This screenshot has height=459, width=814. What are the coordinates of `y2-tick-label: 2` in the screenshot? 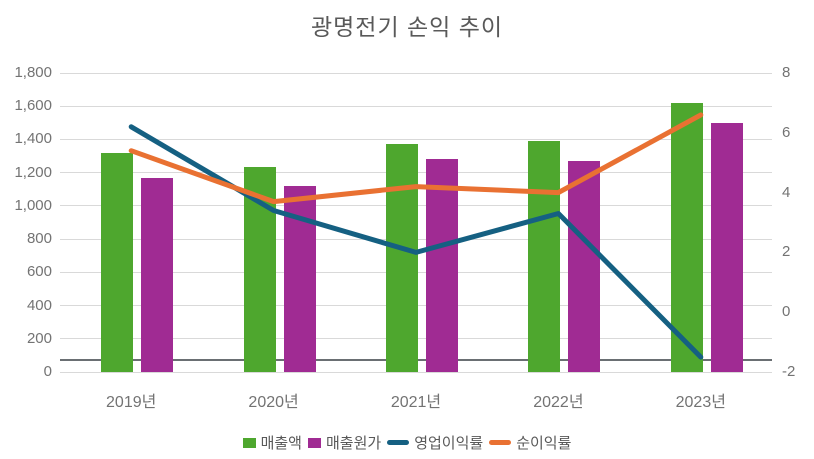 It's located at (786, 252).